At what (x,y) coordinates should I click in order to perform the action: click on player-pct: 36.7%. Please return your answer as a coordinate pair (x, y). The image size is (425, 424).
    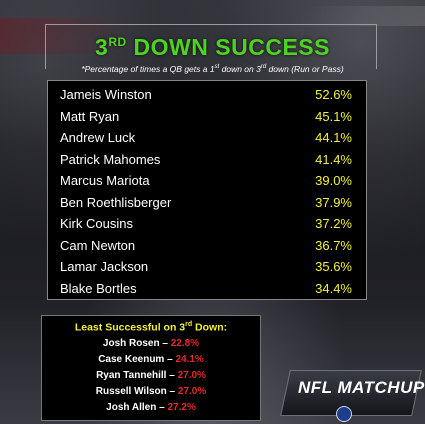
    Looking at the image, I should click on (333, 245).